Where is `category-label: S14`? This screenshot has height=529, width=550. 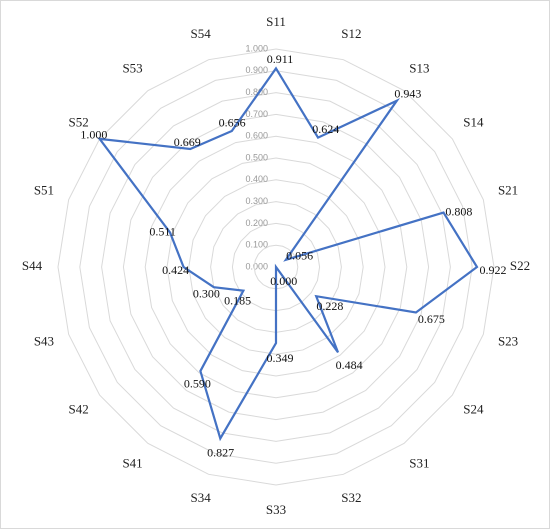 category-label: S14 is located at coordinates (473, 122).